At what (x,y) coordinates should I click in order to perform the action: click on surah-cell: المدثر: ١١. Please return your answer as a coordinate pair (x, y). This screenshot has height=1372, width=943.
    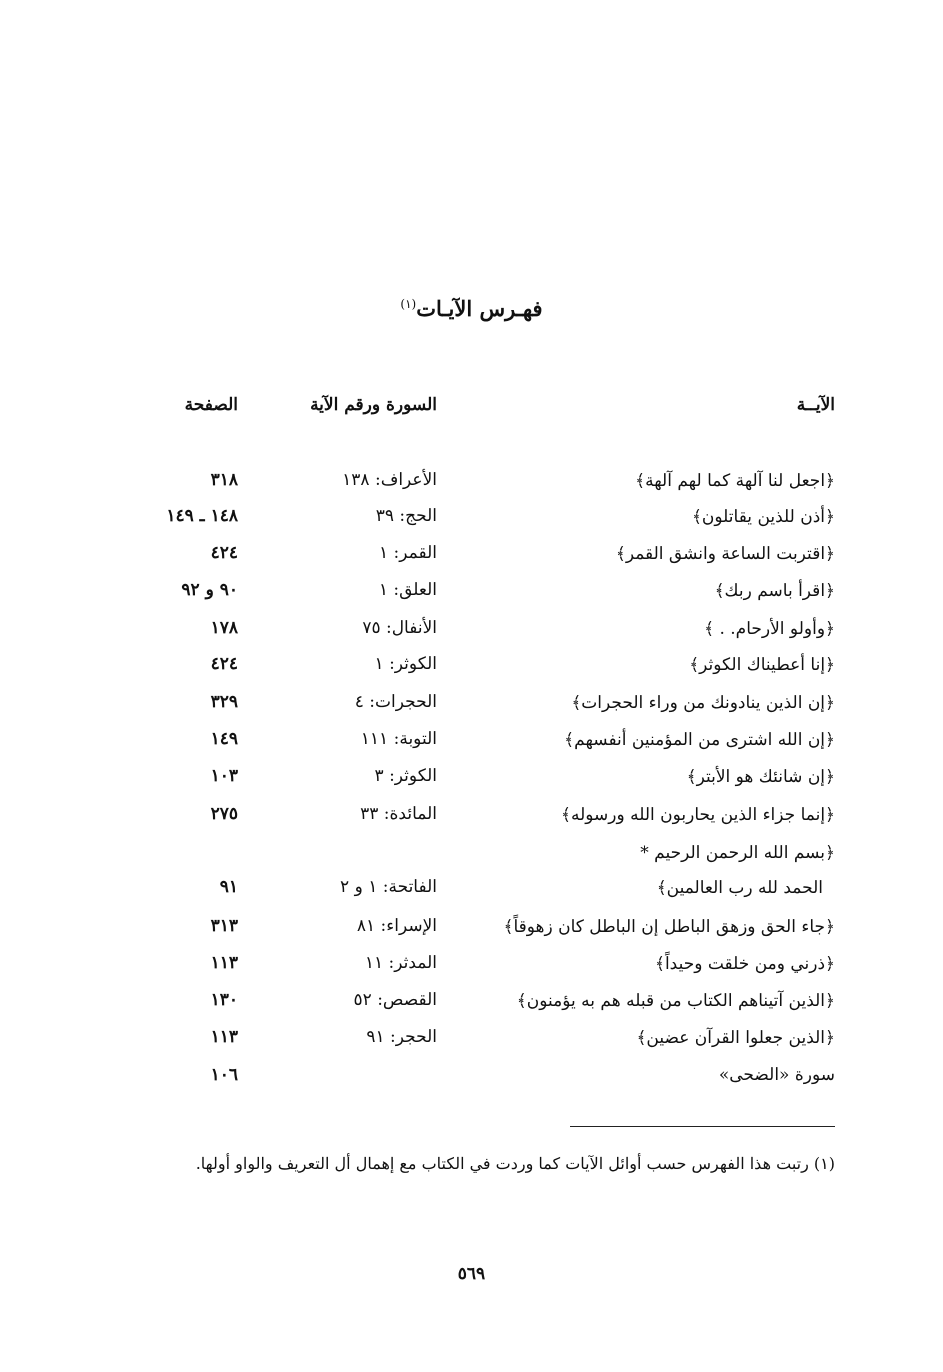
    Looking at the image, I should click on (400, 963).